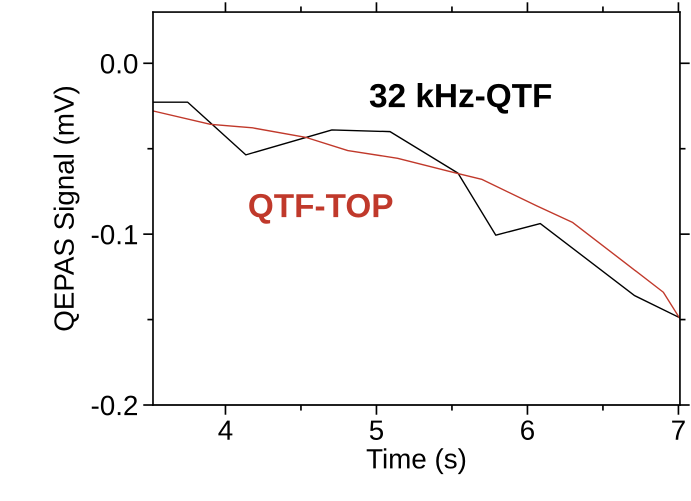 Image resolution: width=691 pixels, height=501 pixels. I want to click on x-tick-label: 6, so click(527, 430).